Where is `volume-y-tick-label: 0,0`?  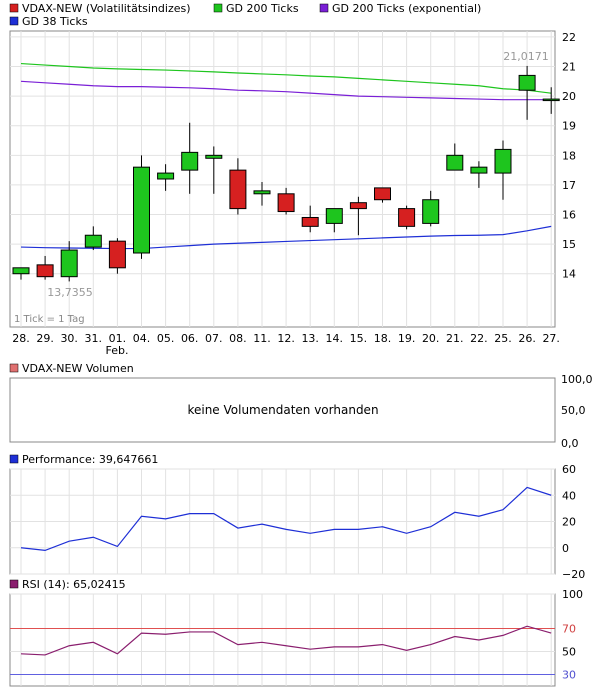
volume-y-tick-label: 0,0 is located at coordinates (570, 443).